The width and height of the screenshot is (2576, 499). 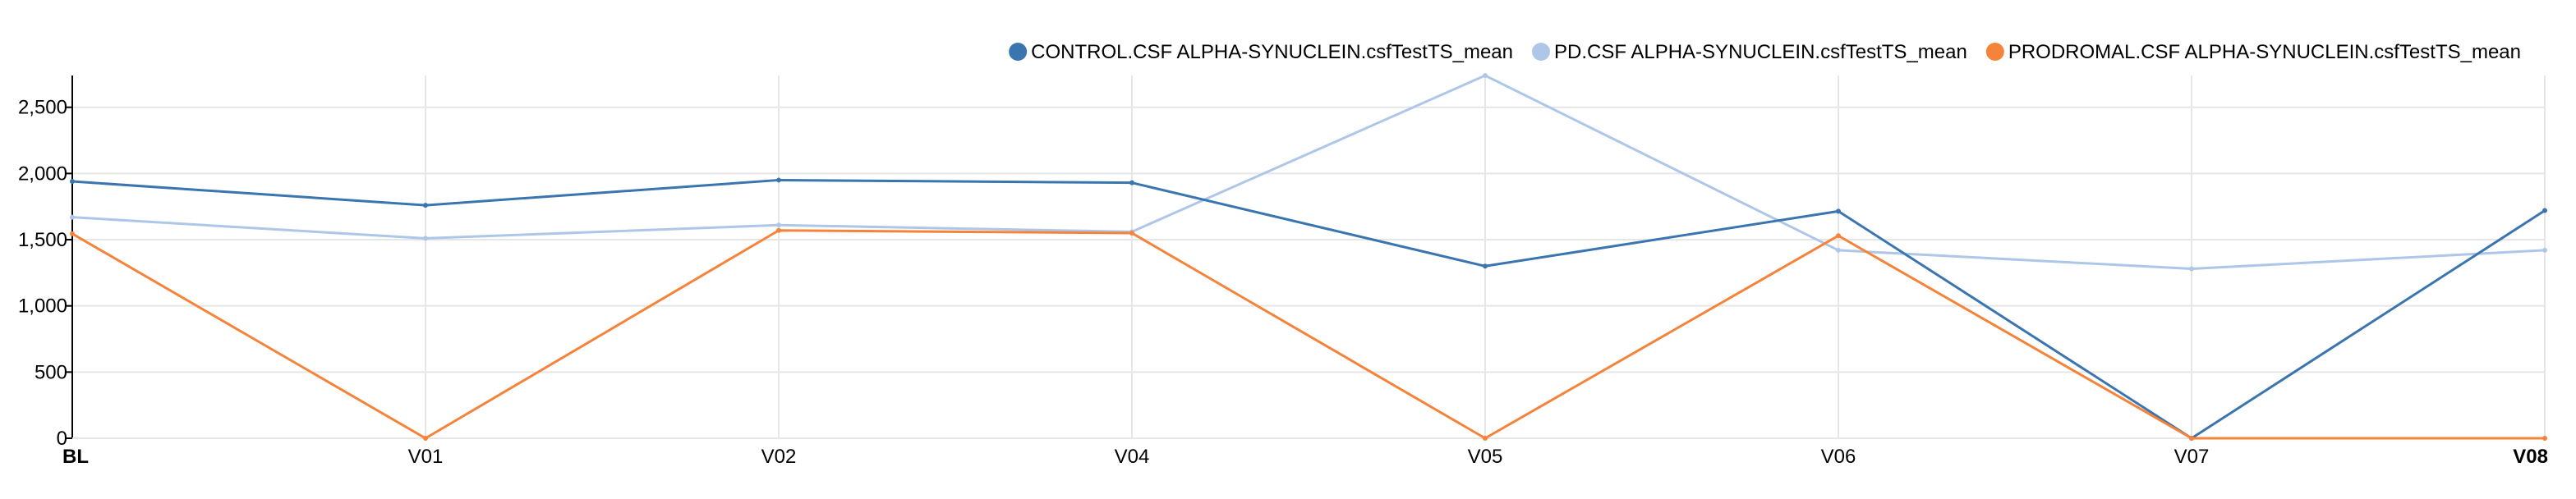 I want to click on y-tick-label: 2,000, so click(x=42, y=174).